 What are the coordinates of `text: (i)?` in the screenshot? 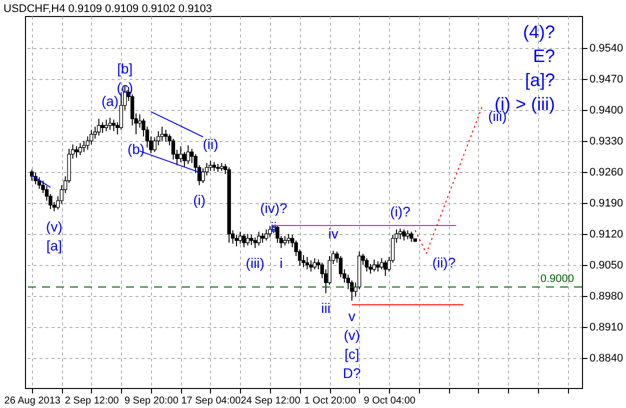 It's located at (400, 212).